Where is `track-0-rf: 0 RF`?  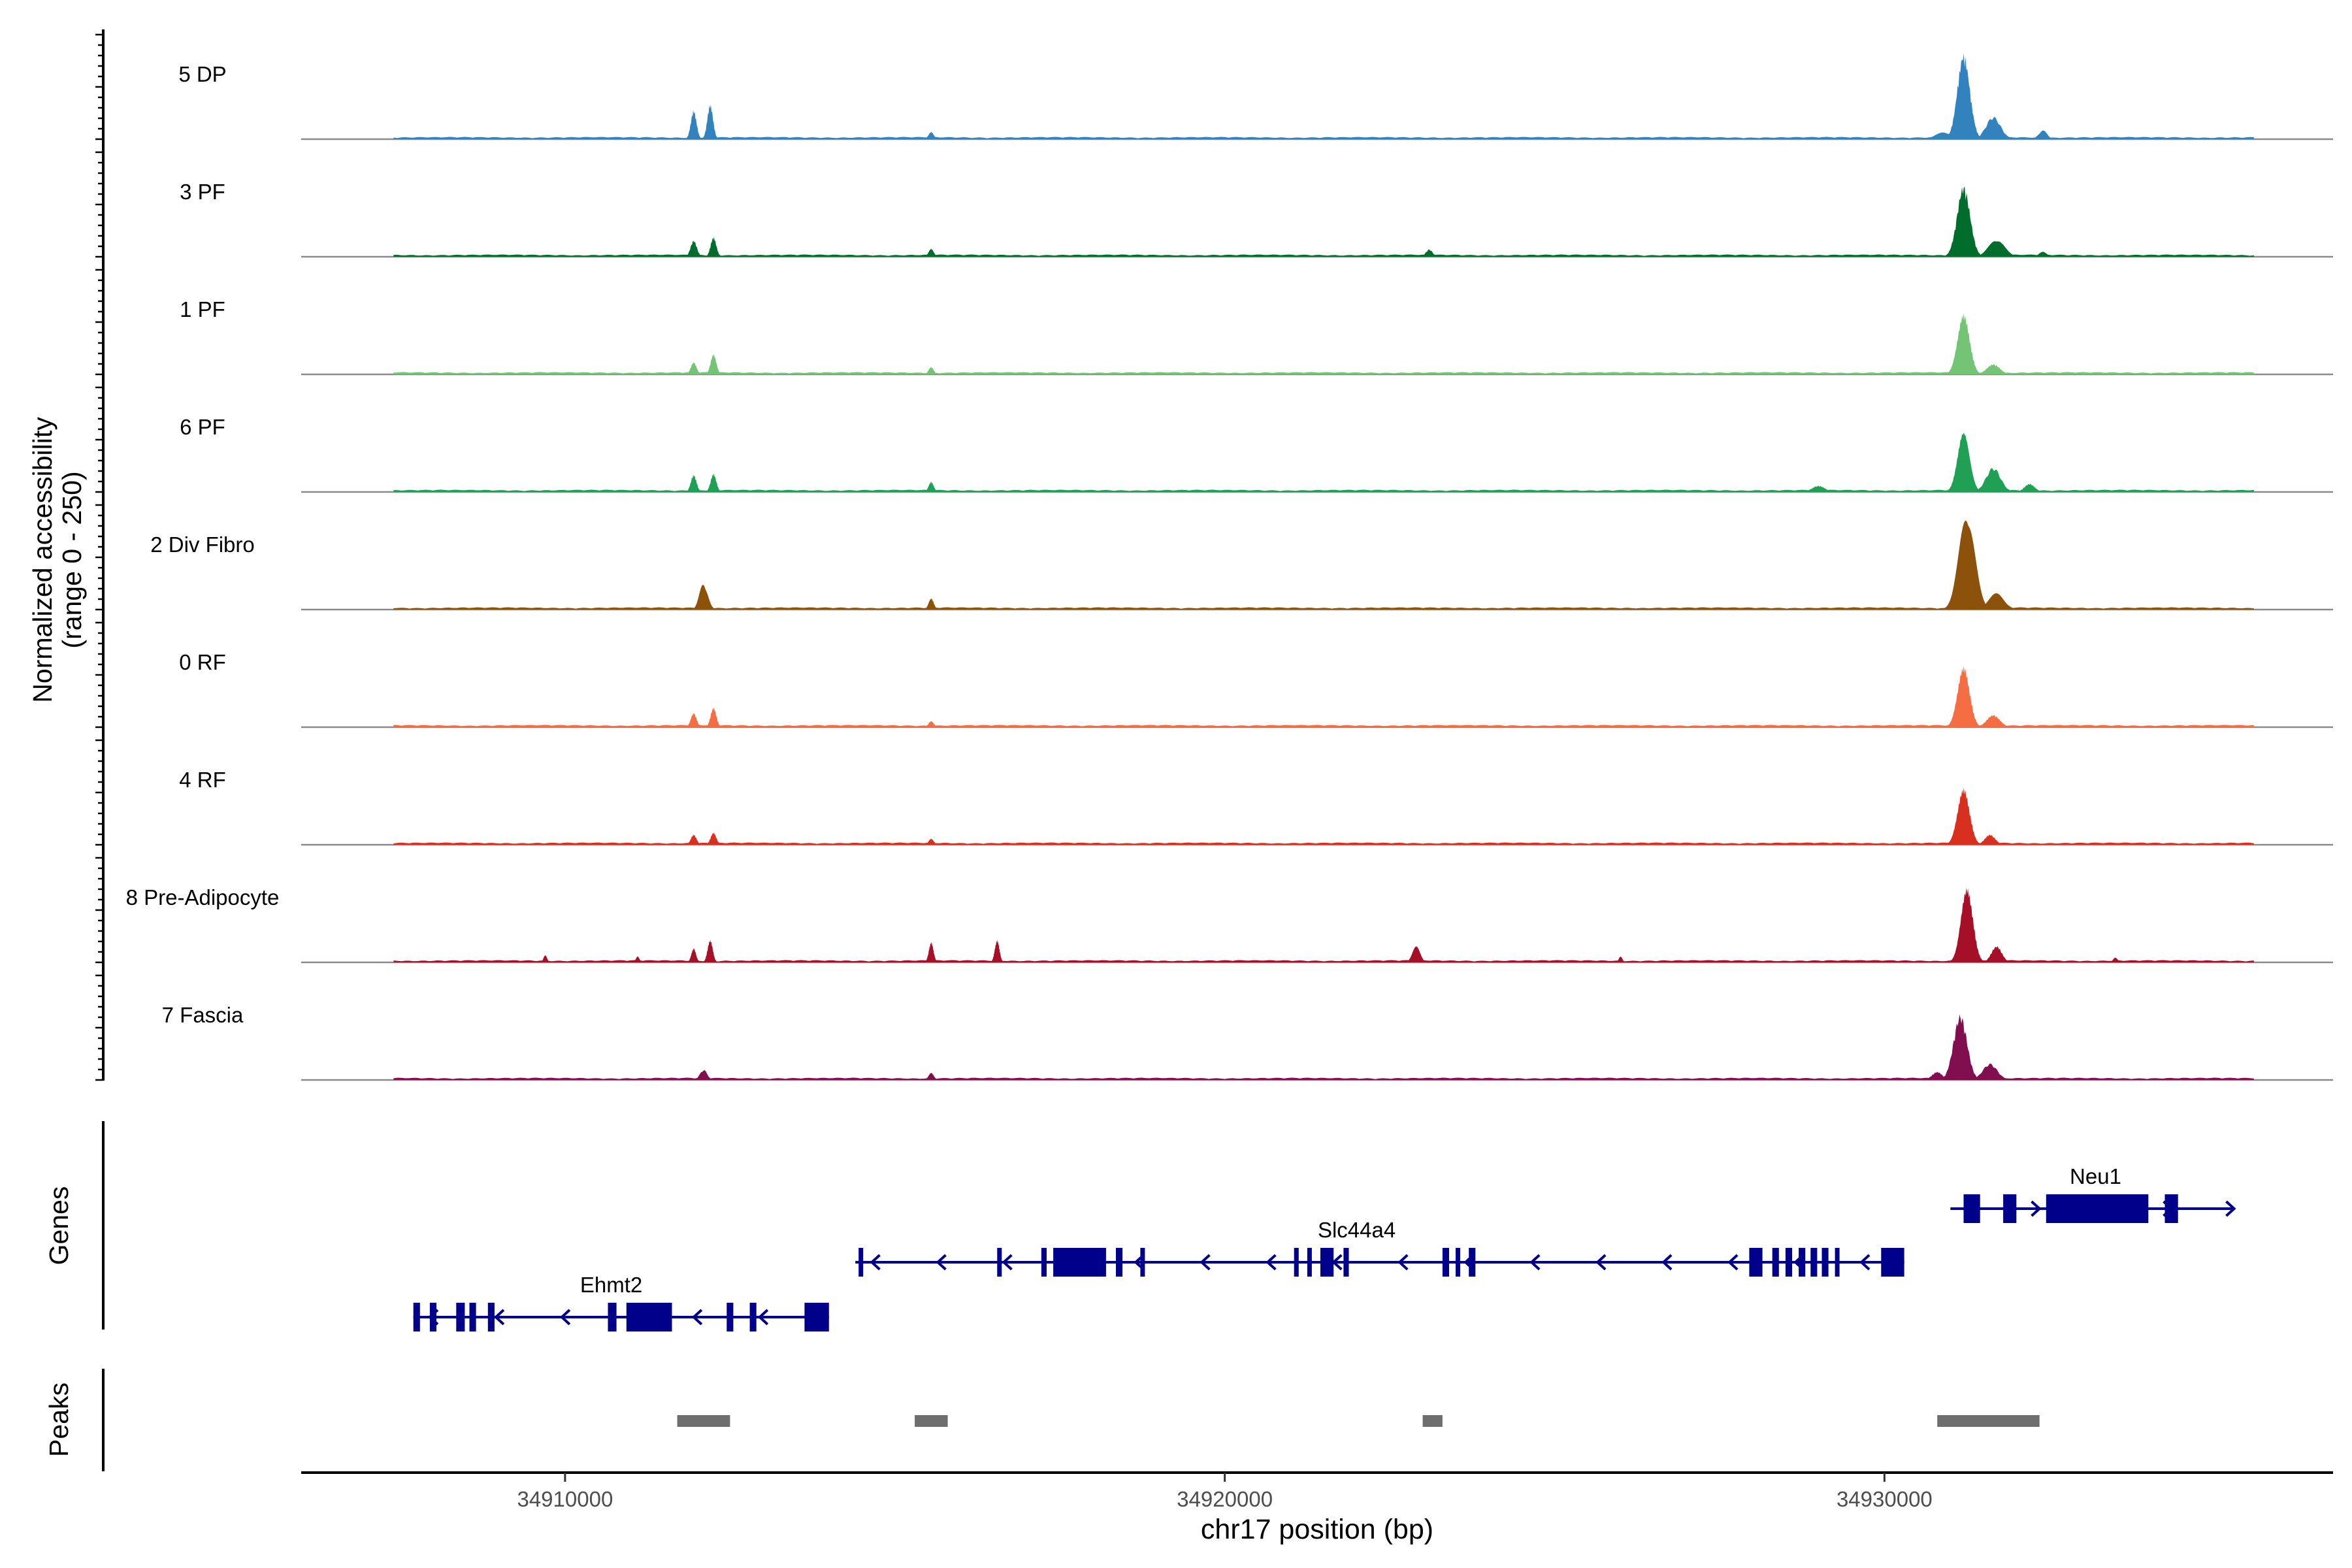
track-0-rf: 0 RF is located at coordinates (1256, 689).